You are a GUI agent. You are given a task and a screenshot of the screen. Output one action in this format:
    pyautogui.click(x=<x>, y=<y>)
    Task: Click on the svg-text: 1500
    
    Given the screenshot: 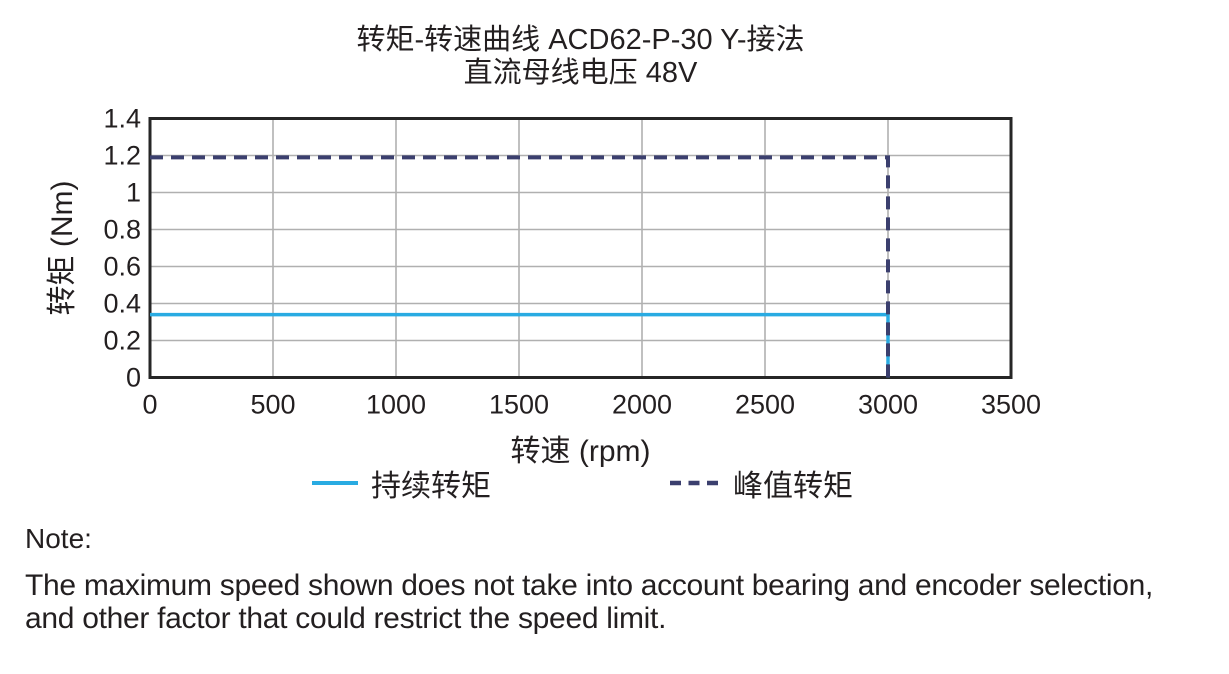 What is the action you would take?
    pyautogui.click(x=519, y=405)
    